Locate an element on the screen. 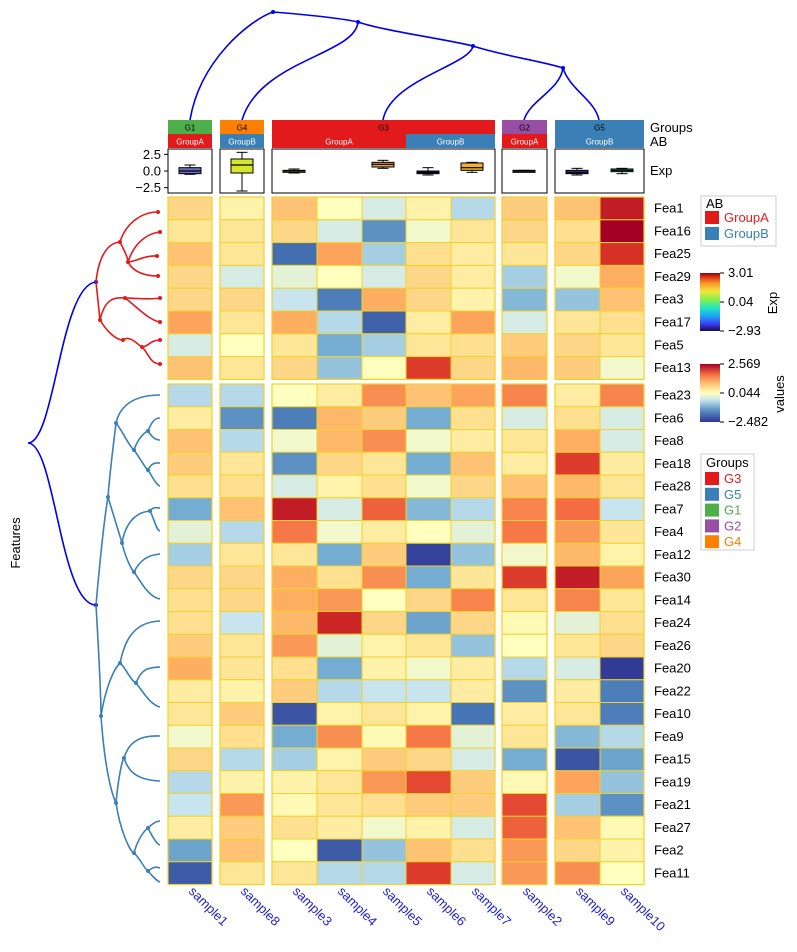 The width and height of the screenshot is (797, 952). exp-box is located at coordinates (472, 166).